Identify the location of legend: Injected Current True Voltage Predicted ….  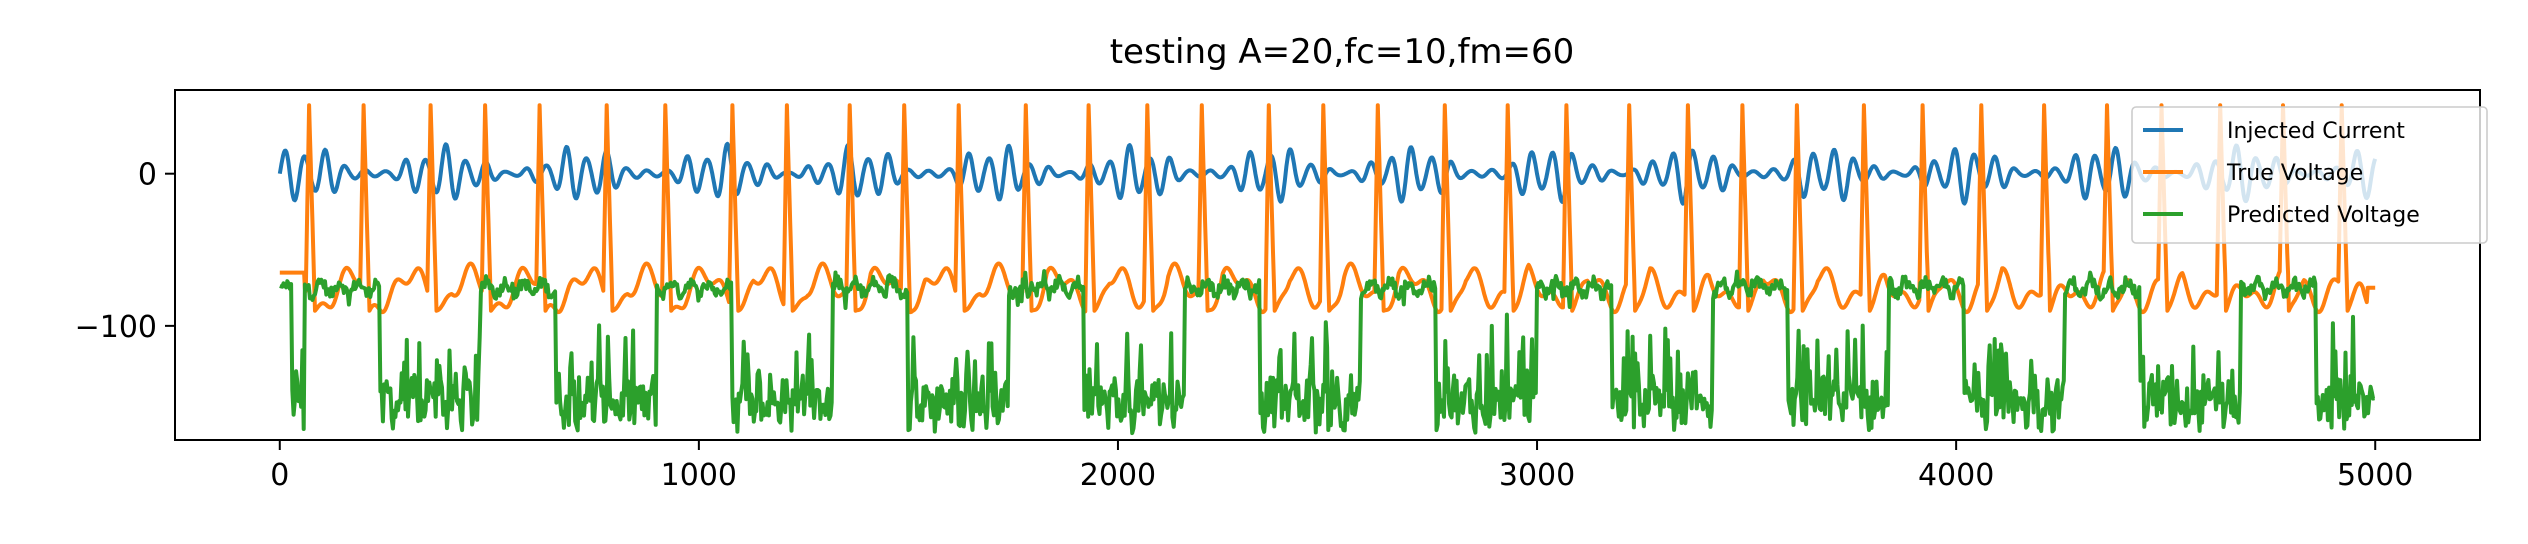
(2309, 175).